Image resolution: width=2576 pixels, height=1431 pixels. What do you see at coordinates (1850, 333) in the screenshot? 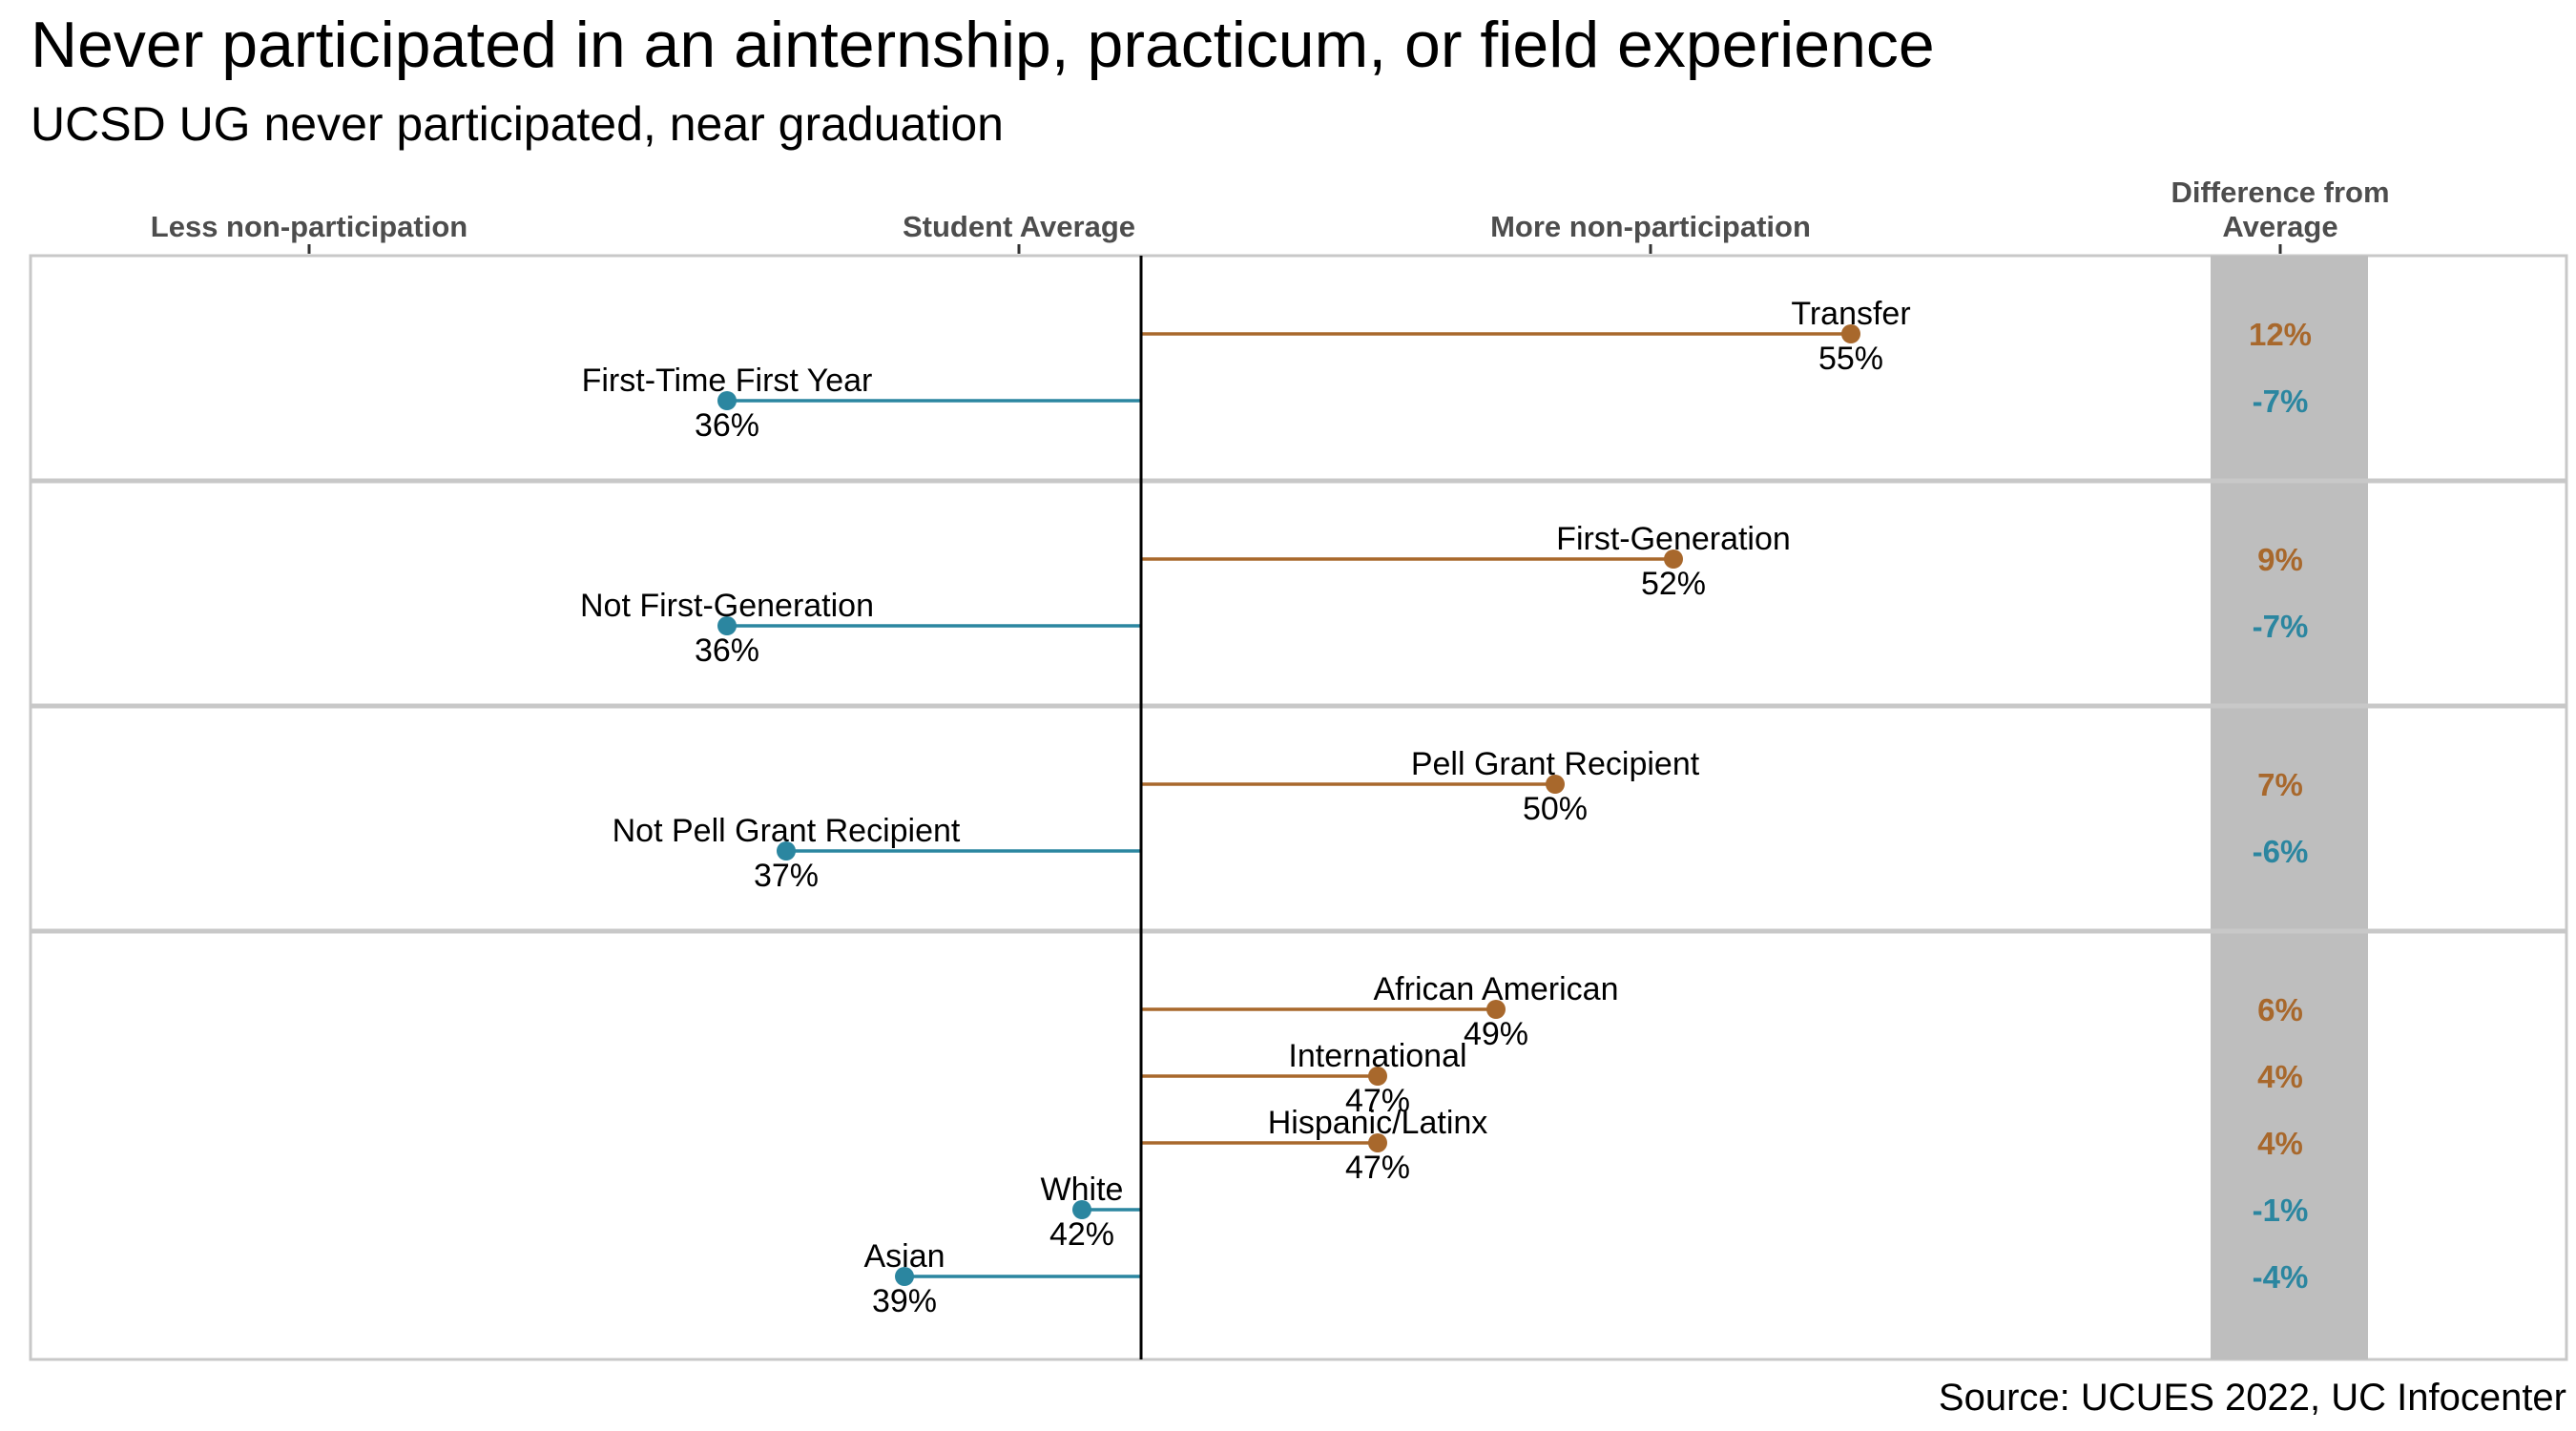
I see `point-Transfer` at bounding box center [1850, 333].